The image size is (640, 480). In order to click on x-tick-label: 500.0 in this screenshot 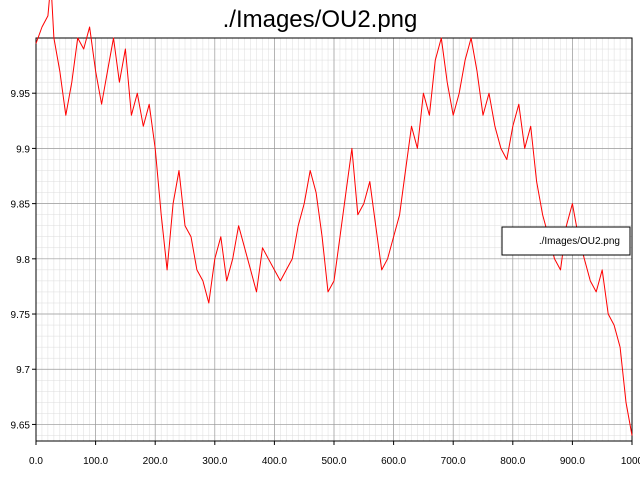, I will do `click(333, 461)`.